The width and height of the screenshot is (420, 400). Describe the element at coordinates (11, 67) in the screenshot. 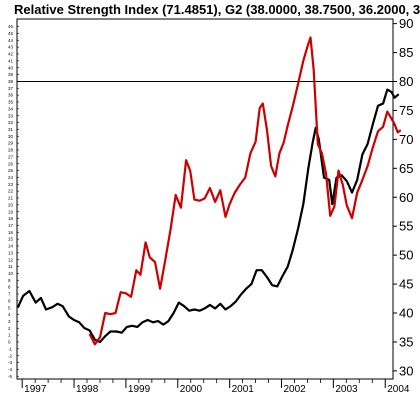

I see `left-axis-tick-label: 40` at that location.